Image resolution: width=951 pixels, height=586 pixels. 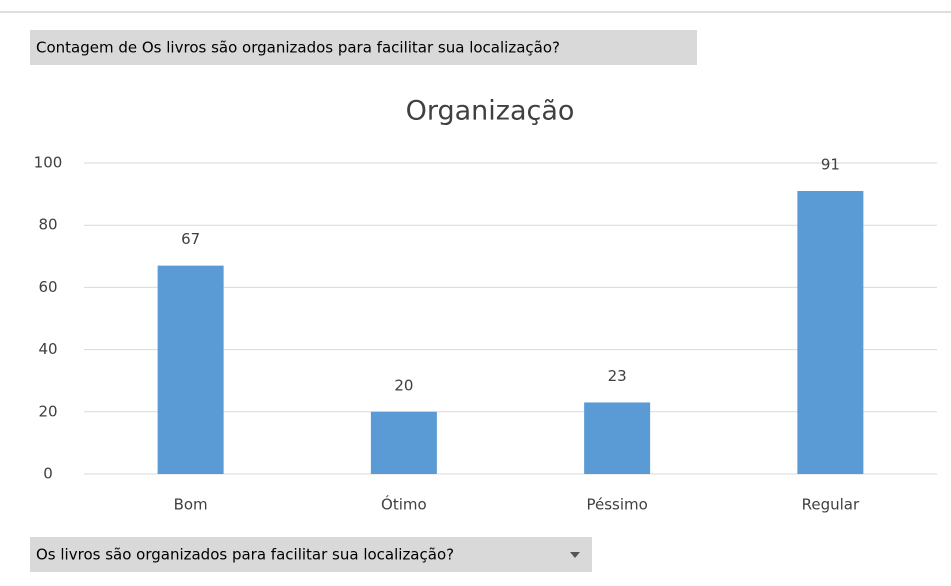 What do you see at coordinates (830, 164) in the screenshot?
I see `data-label: 91` at bounding box center [830, 164].